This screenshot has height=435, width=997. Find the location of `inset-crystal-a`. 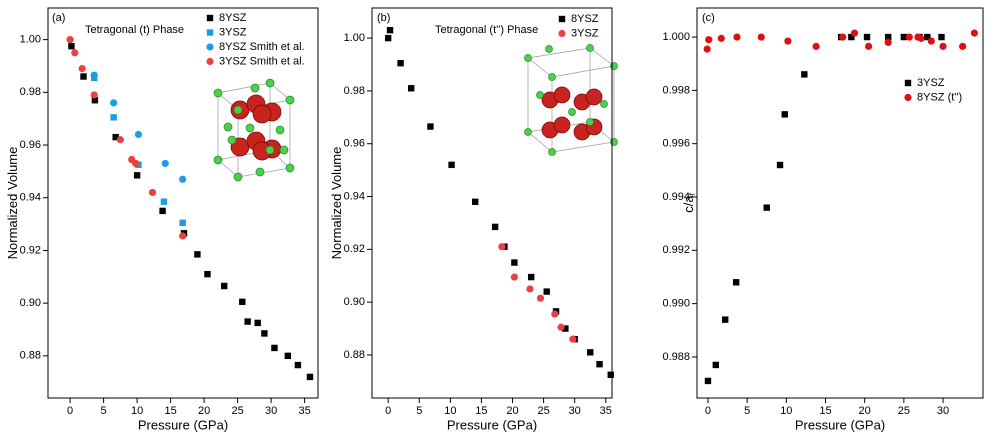

inset-crystal-a is located at coordinates (254, 130).